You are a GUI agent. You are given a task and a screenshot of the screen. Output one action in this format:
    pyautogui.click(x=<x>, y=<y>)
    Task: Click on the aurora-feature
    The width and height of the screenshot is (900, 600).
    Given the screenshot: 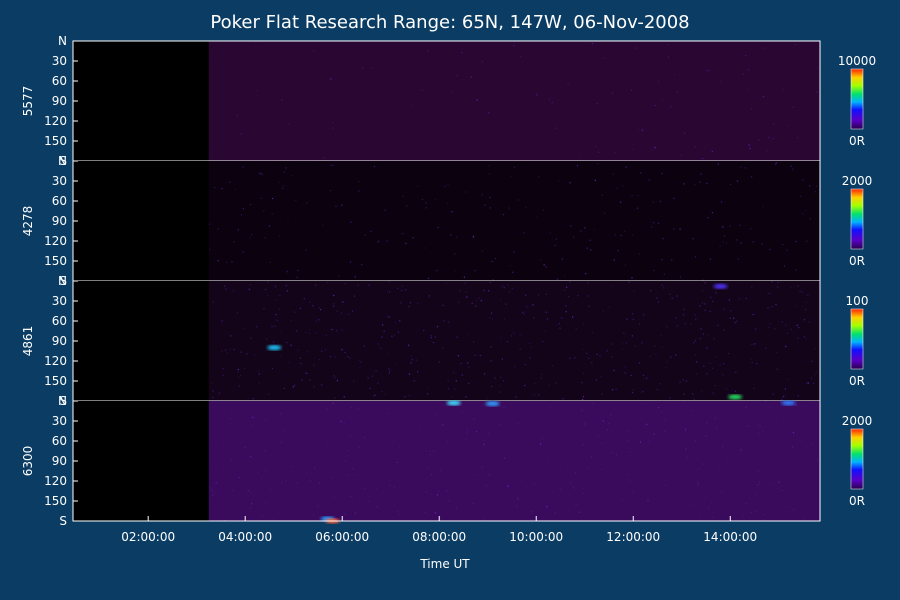 What is the action you would take?
    pyautogui.click(x=788, y=403)
    